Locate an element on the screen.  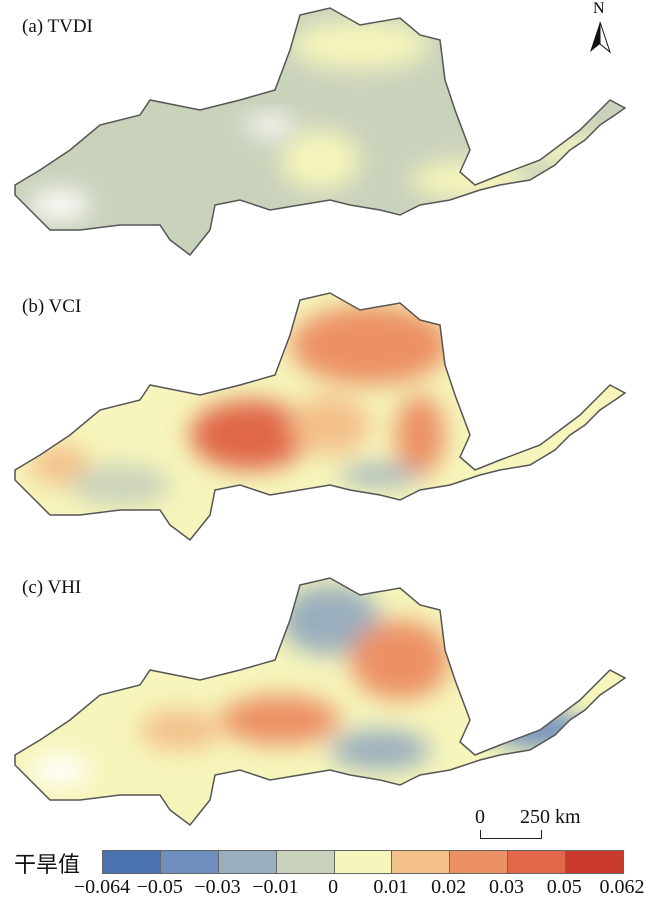
panel-label-c: (c) VHI is located at coordinates (52, 587).